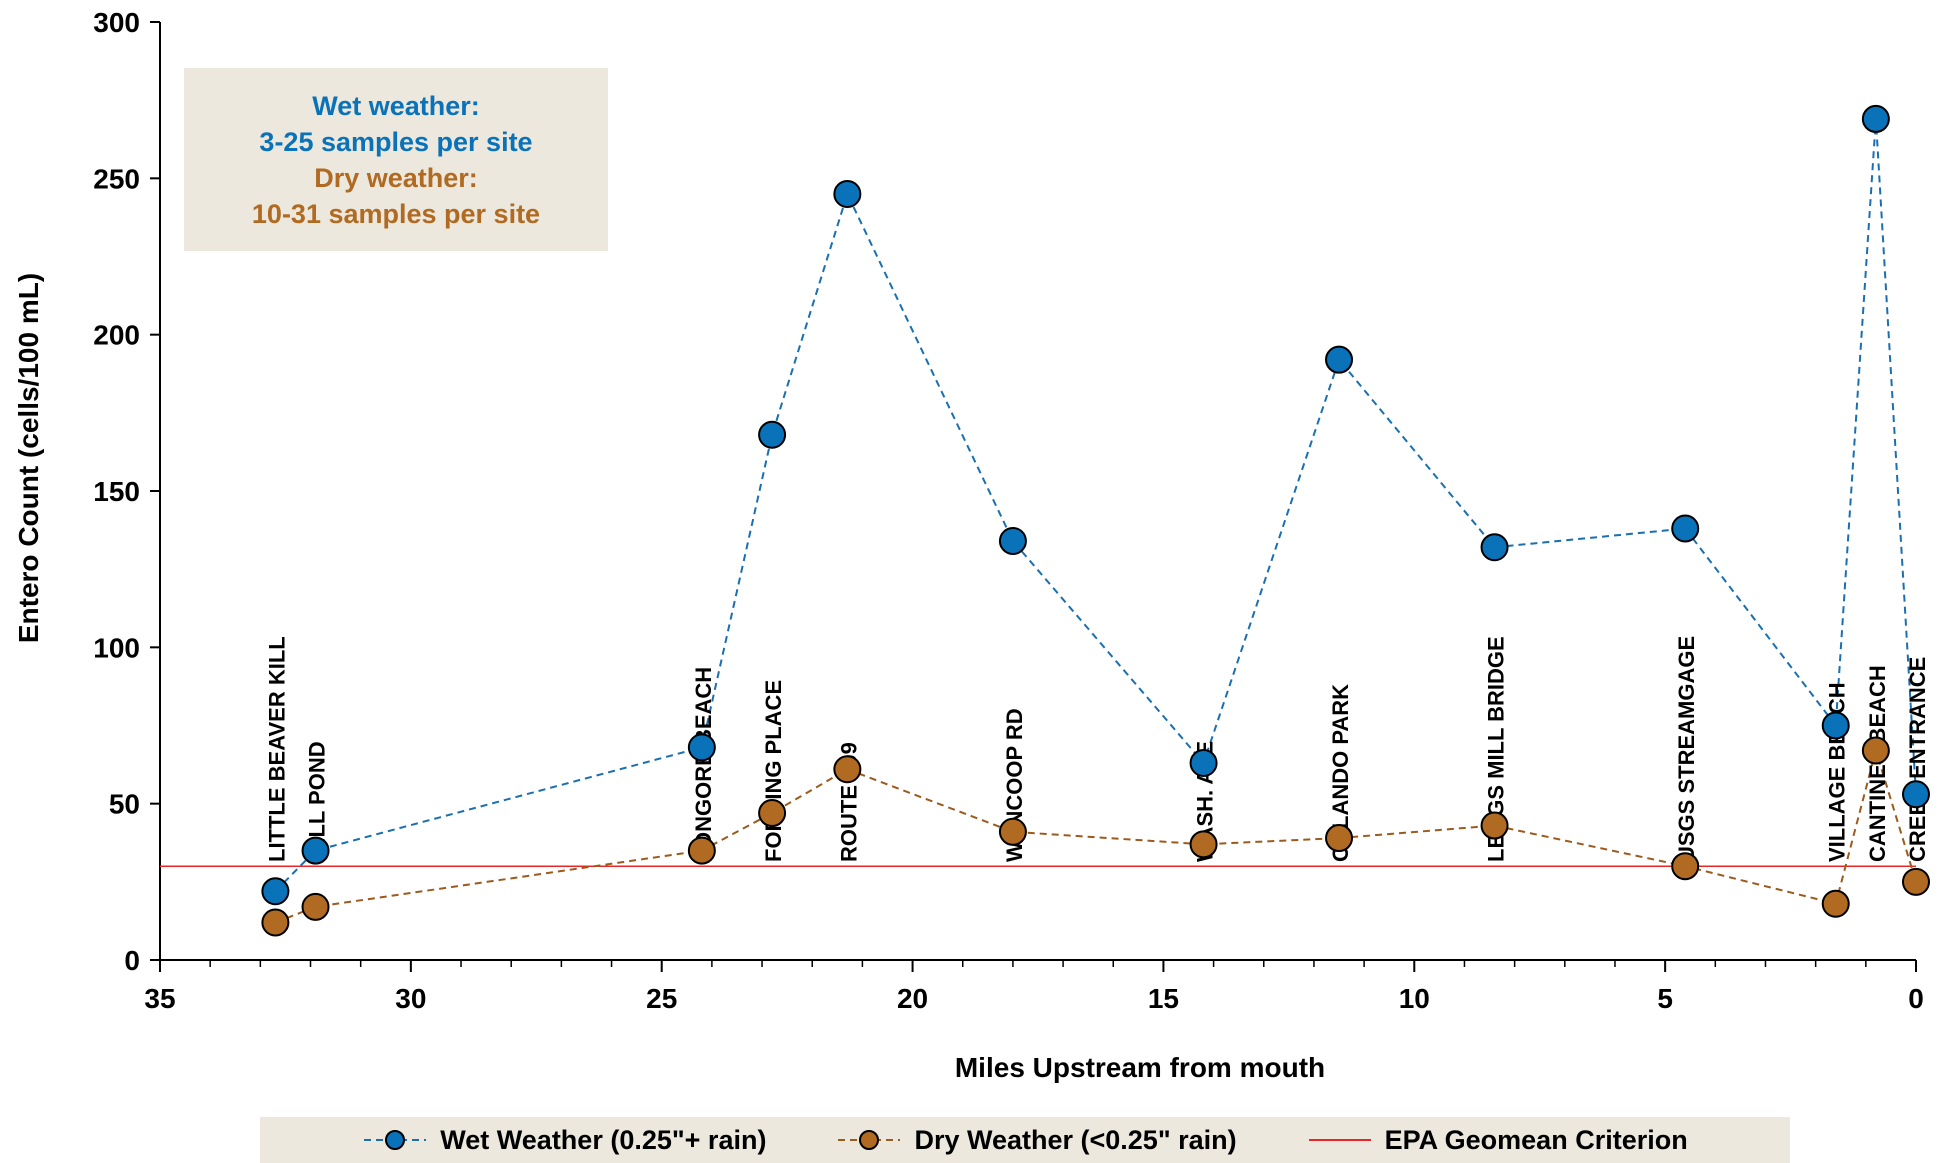 The height and width of the screenshot is (1163, 1940). What do you see at coordinates (703, 764) in the screenshot?
I see `site-label: TONGORE BEACH` at bounding box center [703, 764].